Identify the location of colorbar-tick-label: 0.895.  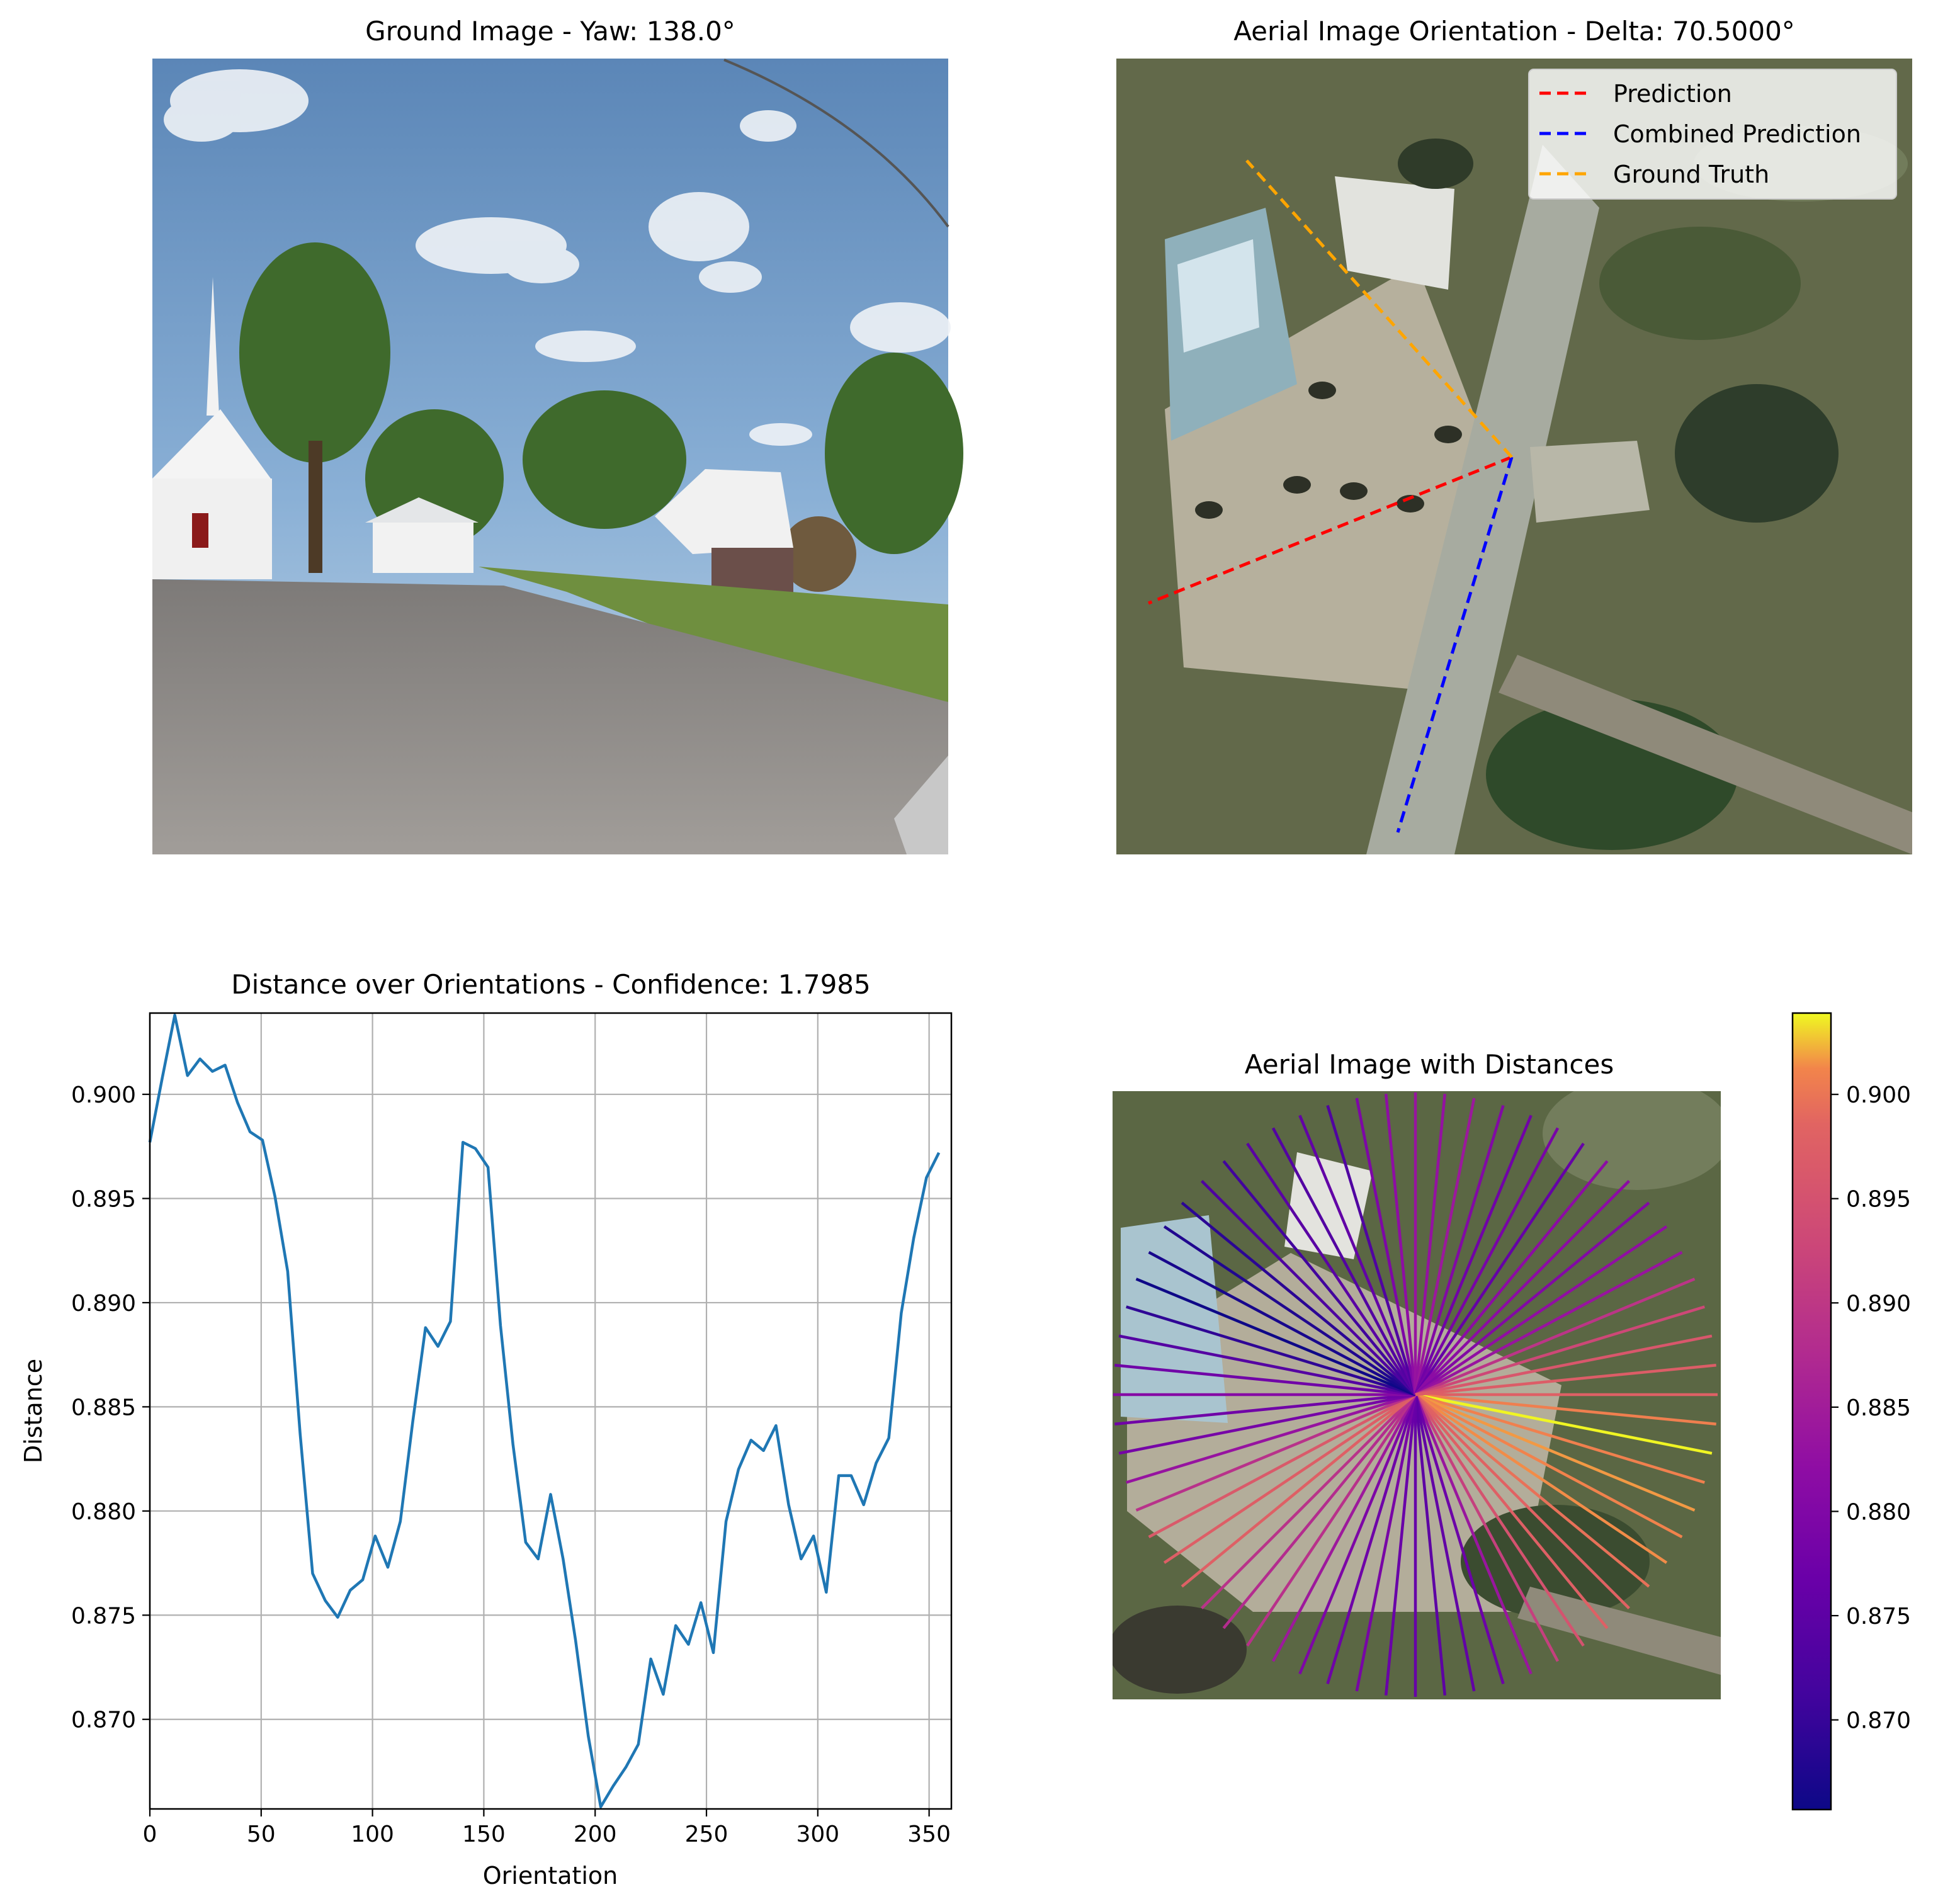
(1878, 1200).